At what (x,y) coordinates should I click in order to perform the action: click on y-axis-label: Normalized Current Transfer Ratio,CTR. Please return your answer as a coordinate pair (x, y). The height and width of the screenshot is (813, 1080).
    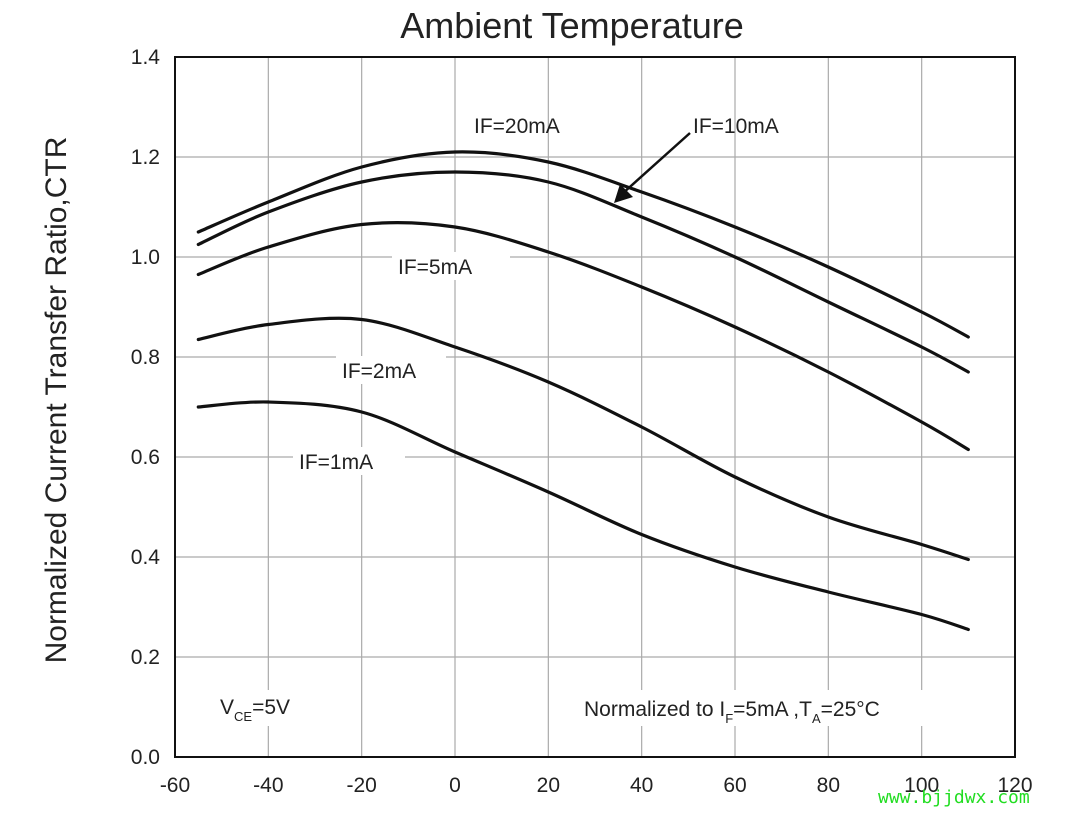
    Looking at the image, I should click on (56, 400).